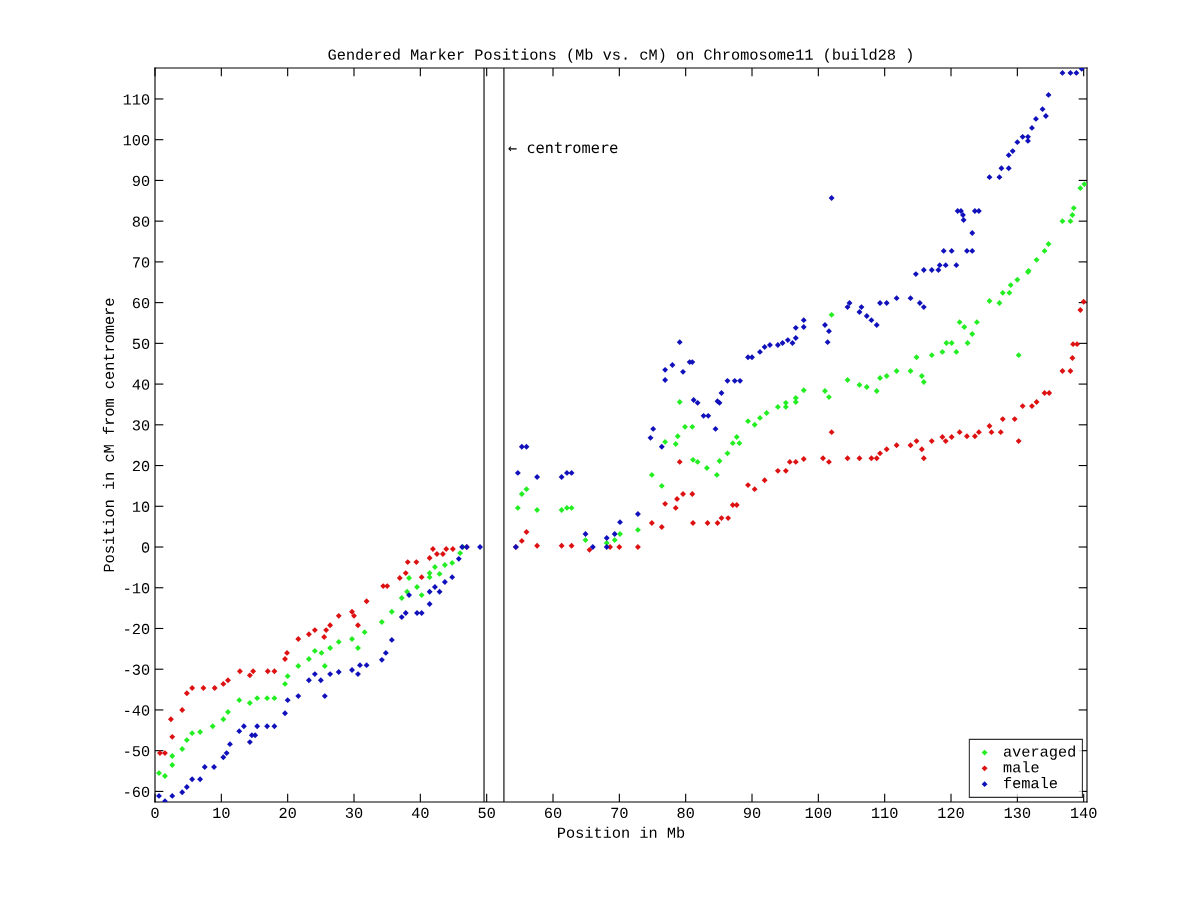 This screenshot has height=900, width=1200. Describe the element at coordinates (685, 813) in the screenshot. I see `x-tick-label: 80` at that location.